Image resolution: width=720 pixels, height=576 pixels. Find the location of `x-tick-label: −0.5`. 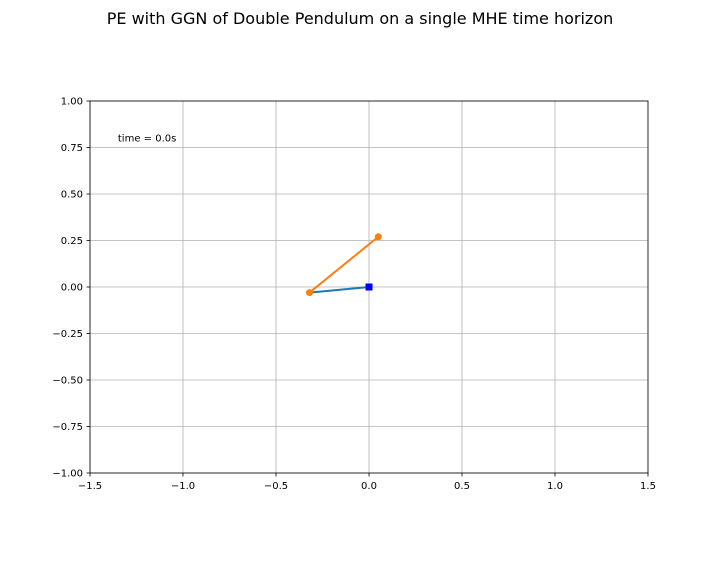

x-tick-label: −0.5 is located at coordinates (276, 486).